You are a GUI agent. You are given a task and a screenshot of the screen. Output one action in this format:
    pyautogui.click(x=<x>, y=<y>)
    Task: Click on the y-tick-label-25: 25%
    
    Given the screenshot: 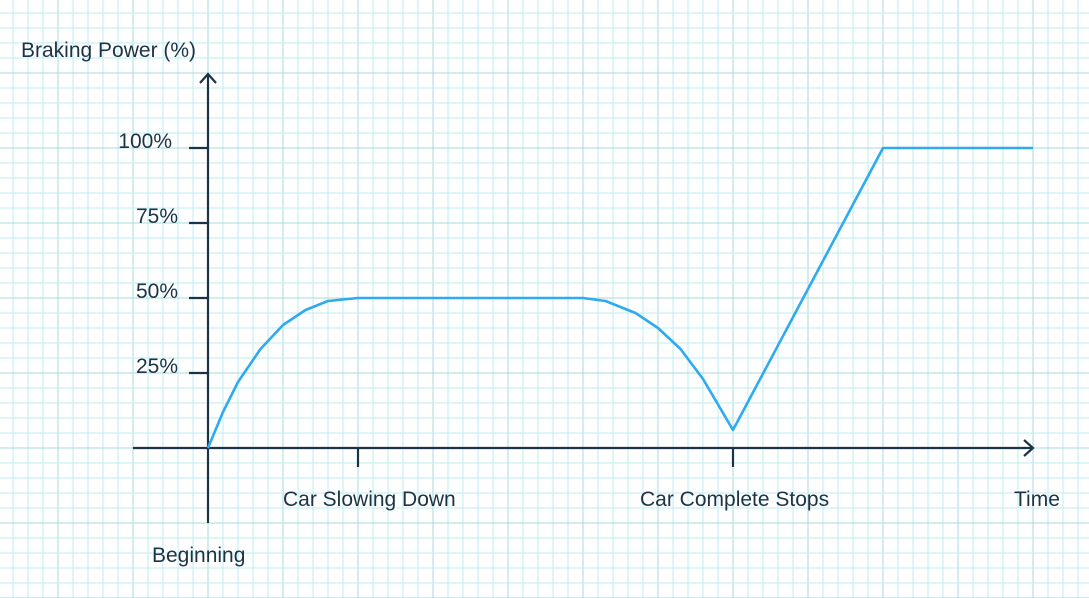 What is the action you would take?
    pyautogui.click(x=157, y=366)
    